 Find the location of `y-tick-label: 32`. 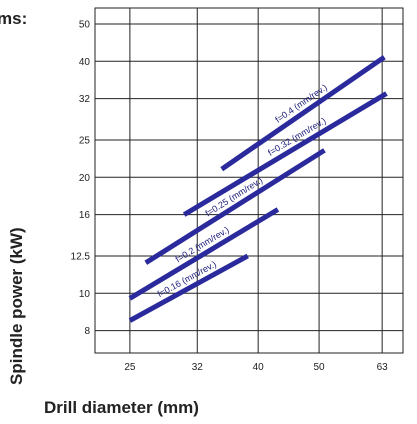

y-tick-label: 32 is located at coordinates (85, 99).